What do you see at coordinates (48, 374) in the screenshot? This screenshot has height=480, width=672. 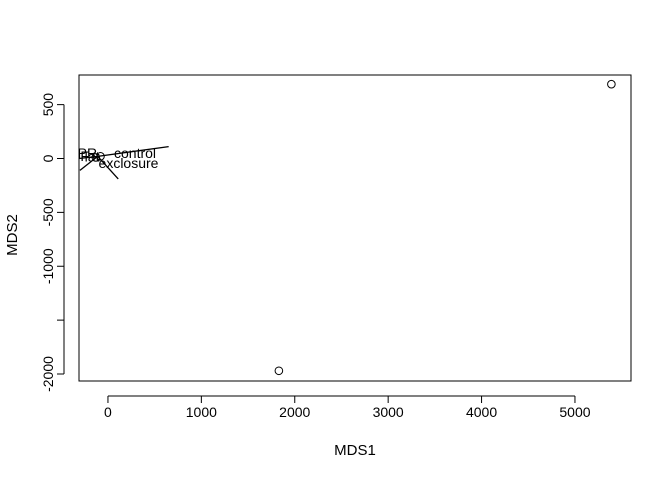 I see `y-tick-label: -2000` at bounding box center [48, 374].